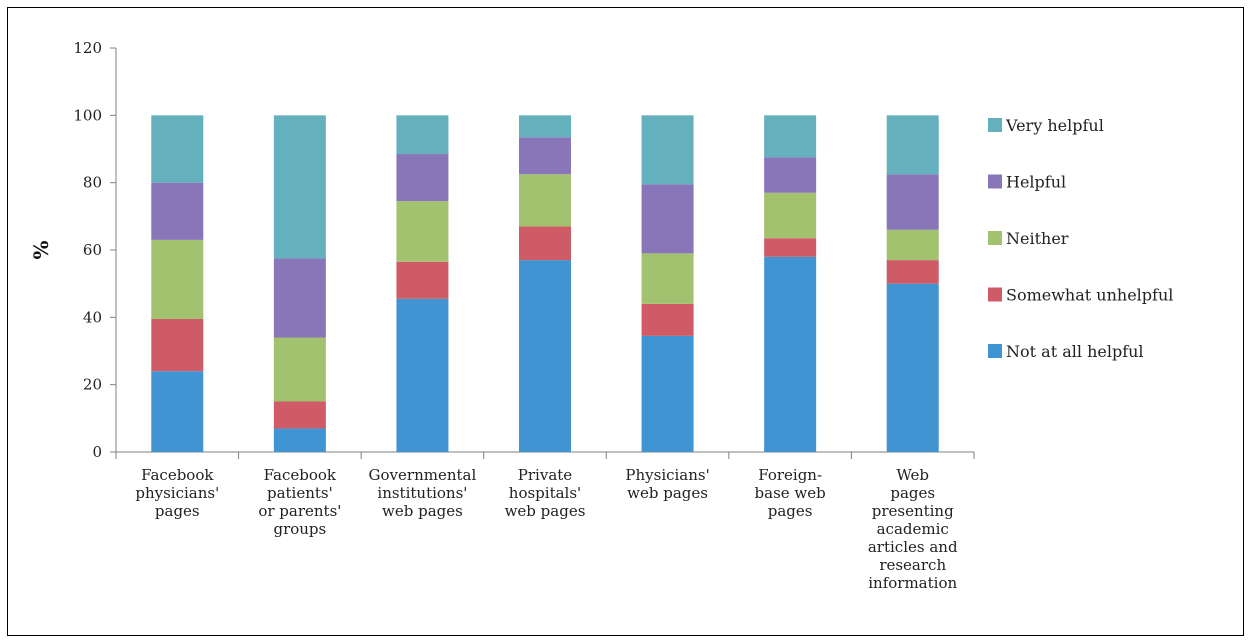  I want to click on x-category-label-line: academic, so click(913, 529).